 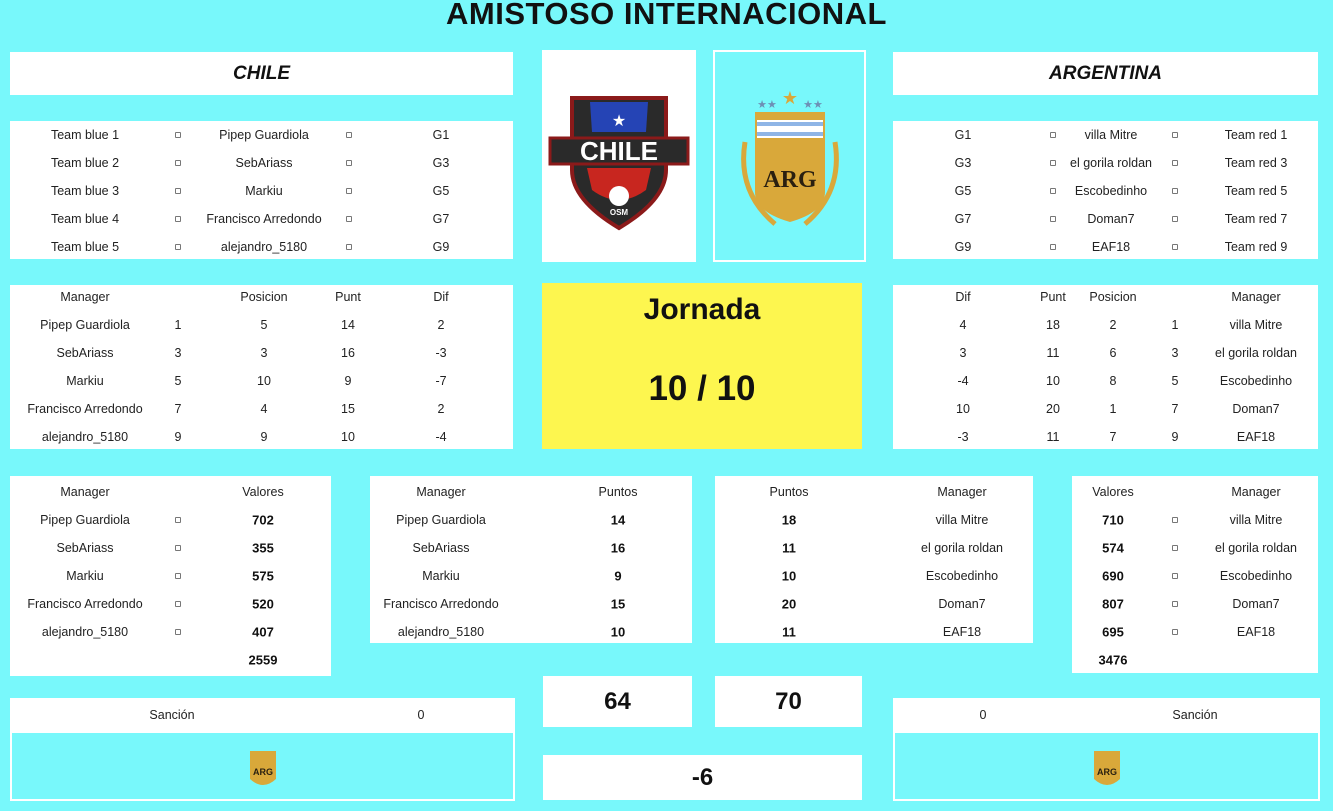 What do you see at coordinates (441, 381) in the screenshot?
I see `table-cell: -7` at bounding box center [441, 381].